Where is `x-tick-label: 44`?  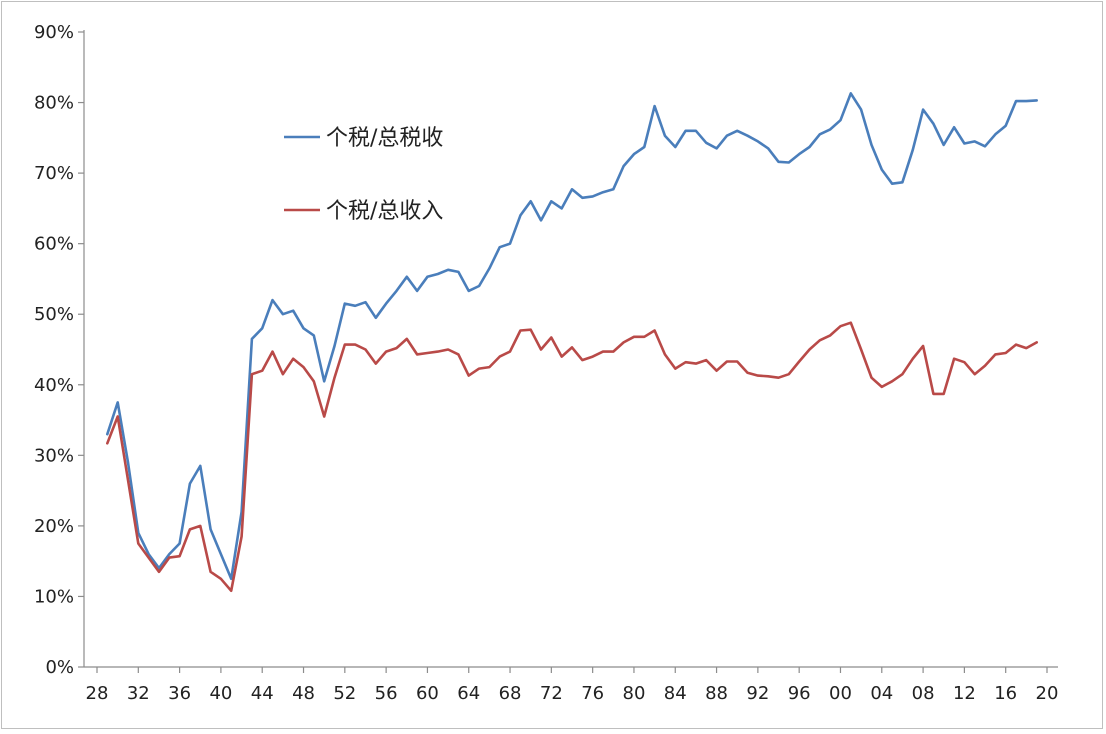 x-tick-label: 44 is located at coordinates (262, 693).